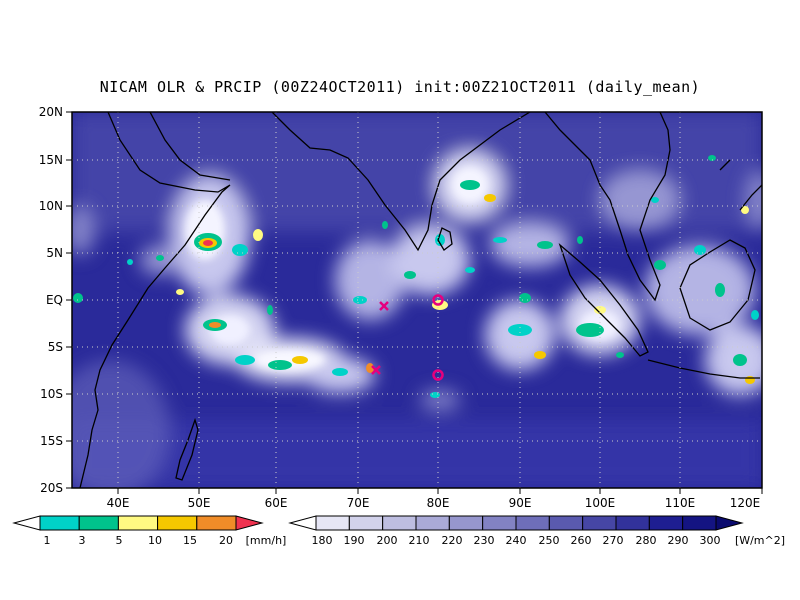  What do you see at coordinates (226, 540) in the screenshot?
I see `precip-label: 20` at bounding box center [226, 540].